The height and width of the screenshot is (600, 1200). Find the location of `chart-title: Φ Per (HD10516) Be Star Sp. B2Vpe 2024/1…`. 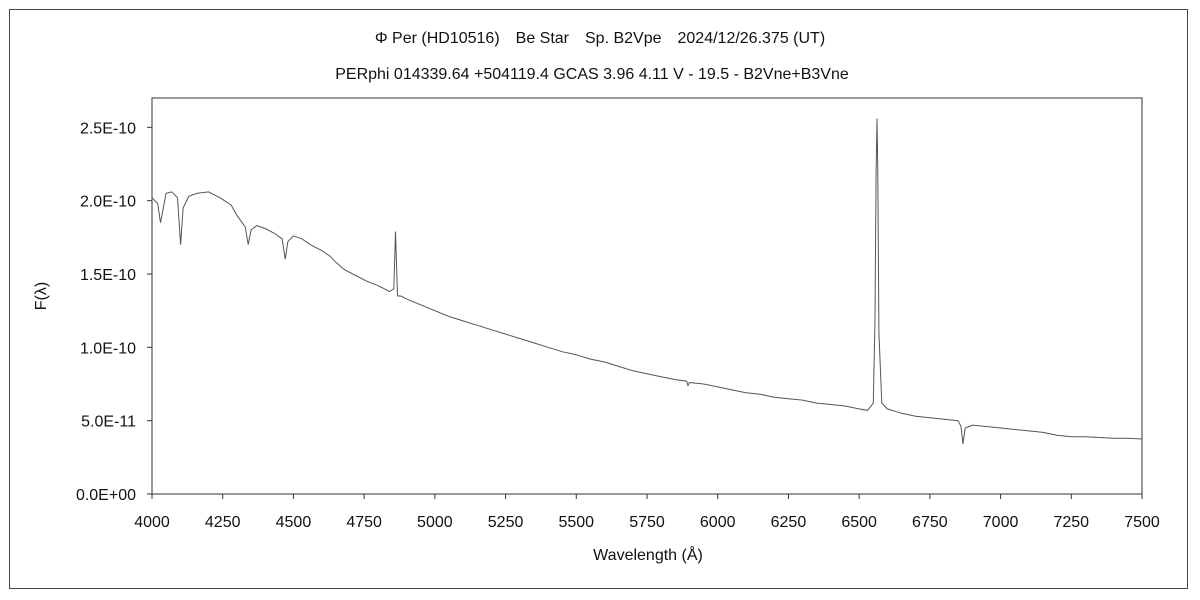

chart-title: Φ Per (HD10516) Be Star Sp. B2Vpe 2024/1… is located at coordinates (600, 38).